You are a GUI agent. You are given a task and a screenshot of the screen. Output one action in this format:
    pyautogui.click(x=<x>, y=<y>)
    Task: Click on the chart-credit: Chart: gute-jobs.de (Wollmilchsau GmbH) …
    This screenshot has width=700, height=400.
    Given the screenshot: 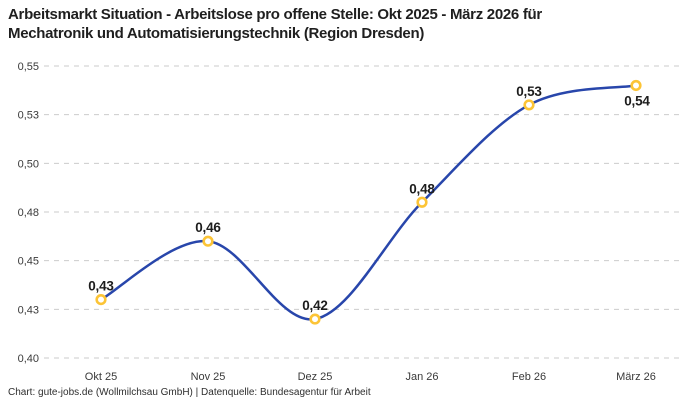 What is the action you would take?
    pyautogui.click(x=189, y=392)
    